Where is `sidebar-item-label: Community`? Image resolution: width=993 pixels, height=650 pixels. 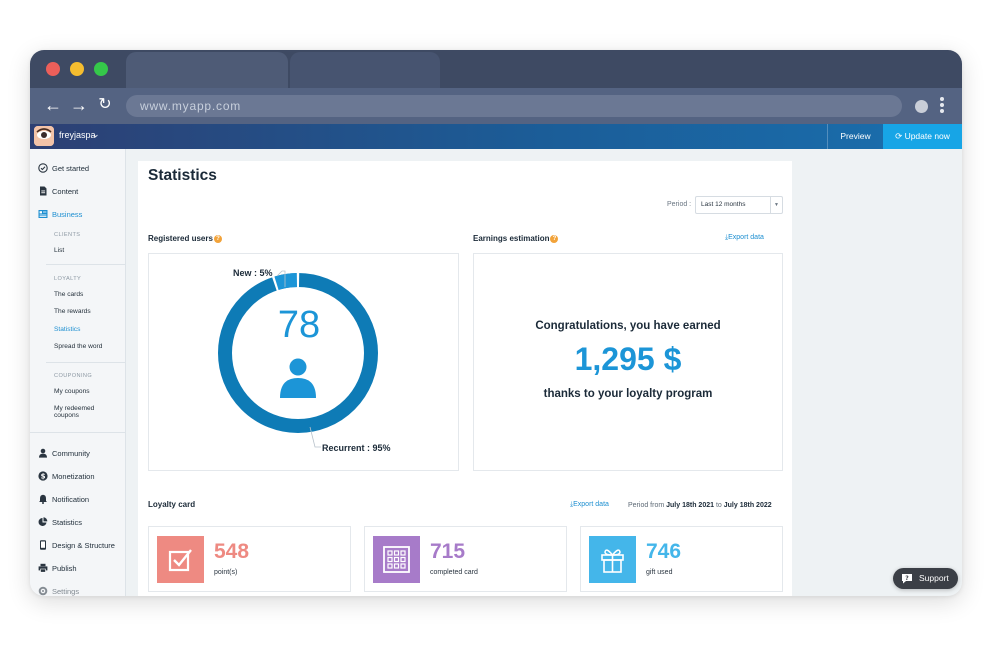 sidebar-item-label: Community is located at coordinates (71, 453).